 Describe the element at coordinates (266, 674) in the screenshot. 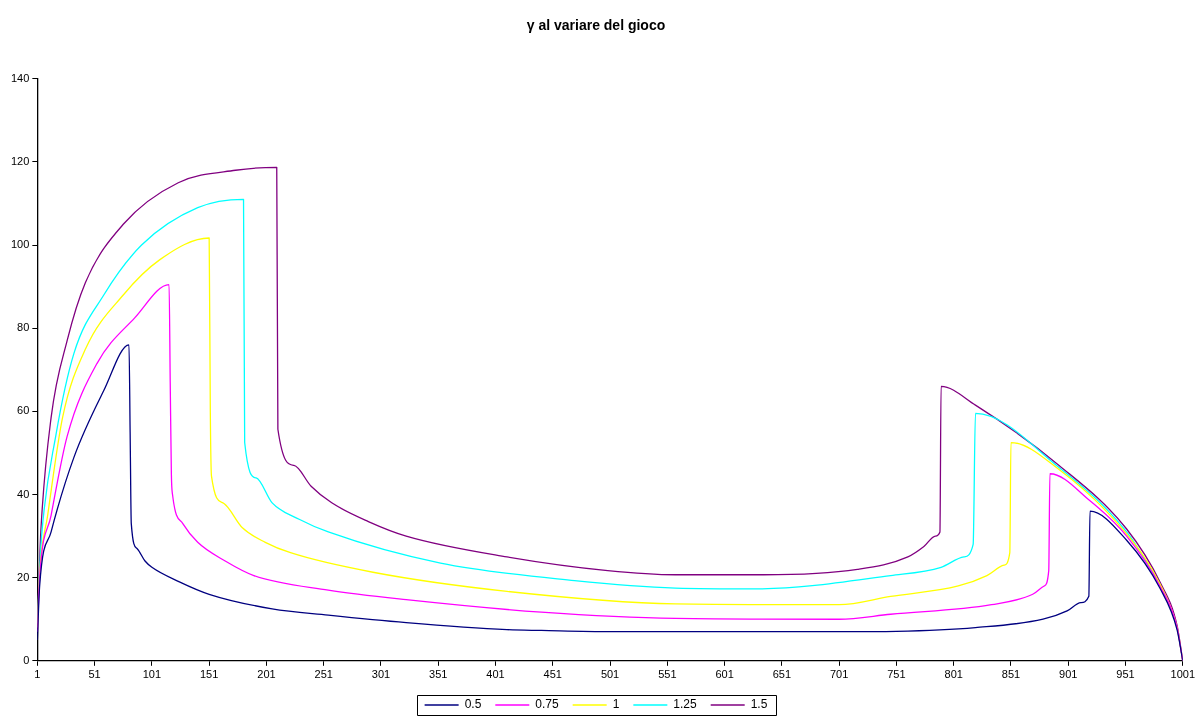

I see `x-tick-label: 201` at that location.